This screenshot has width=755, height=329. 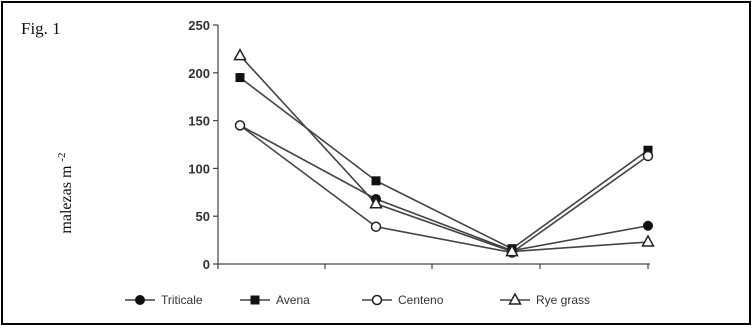 I want to click on y-tick-label: 100, so click(x=199, y=168).